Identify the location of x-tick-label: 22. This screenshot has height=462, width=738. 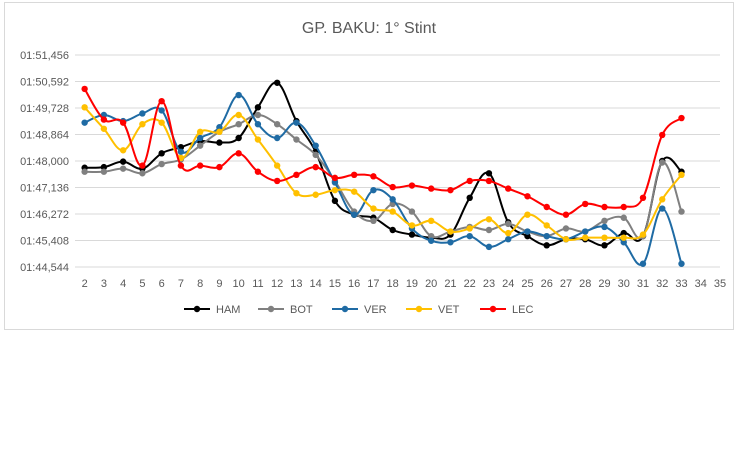
(470, 284).